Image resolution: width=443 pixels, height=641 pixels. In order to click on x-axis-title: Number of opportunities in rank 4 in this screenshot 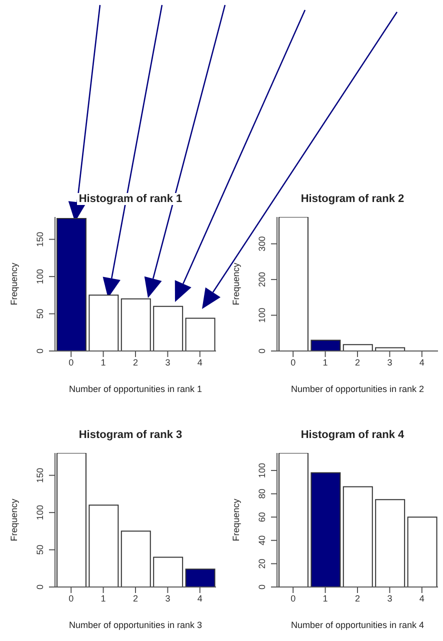, I will do `click(357, 625)`.